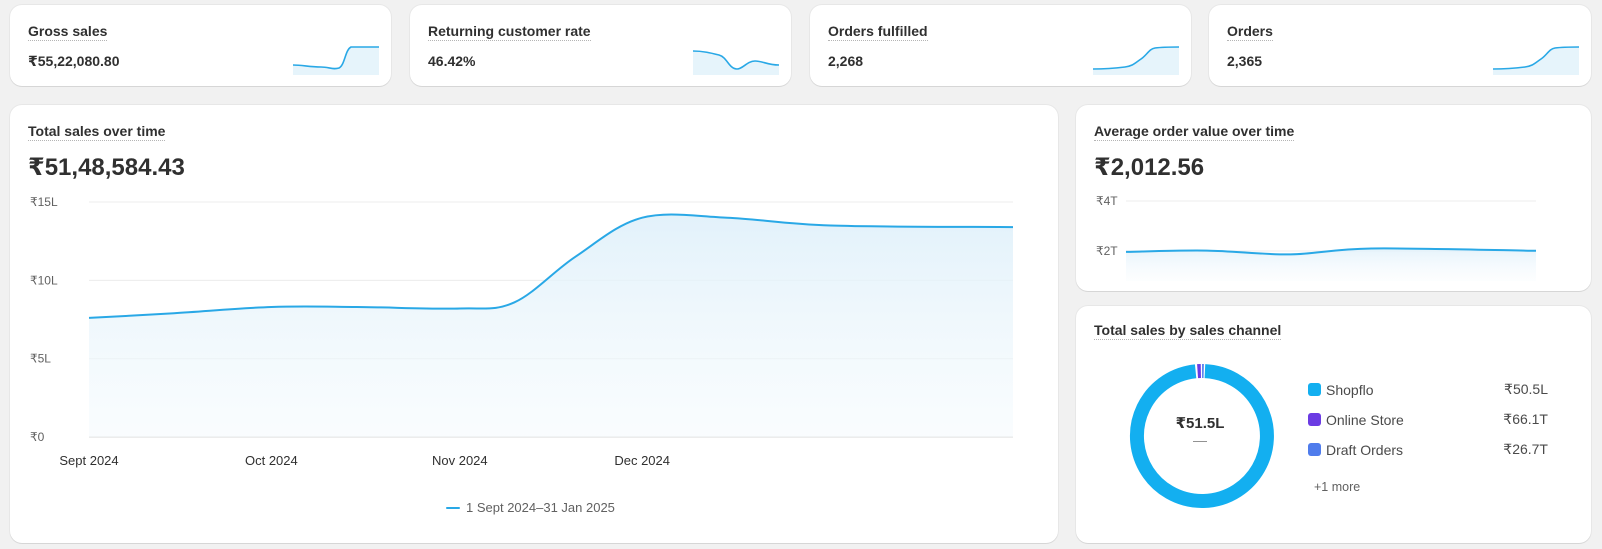 Image resolution: width=1602 pixels, height=549 pixels. Describe the element at coordinates (1365, 419) in the screenshot. I see `channel-name: Online Store` at that location.